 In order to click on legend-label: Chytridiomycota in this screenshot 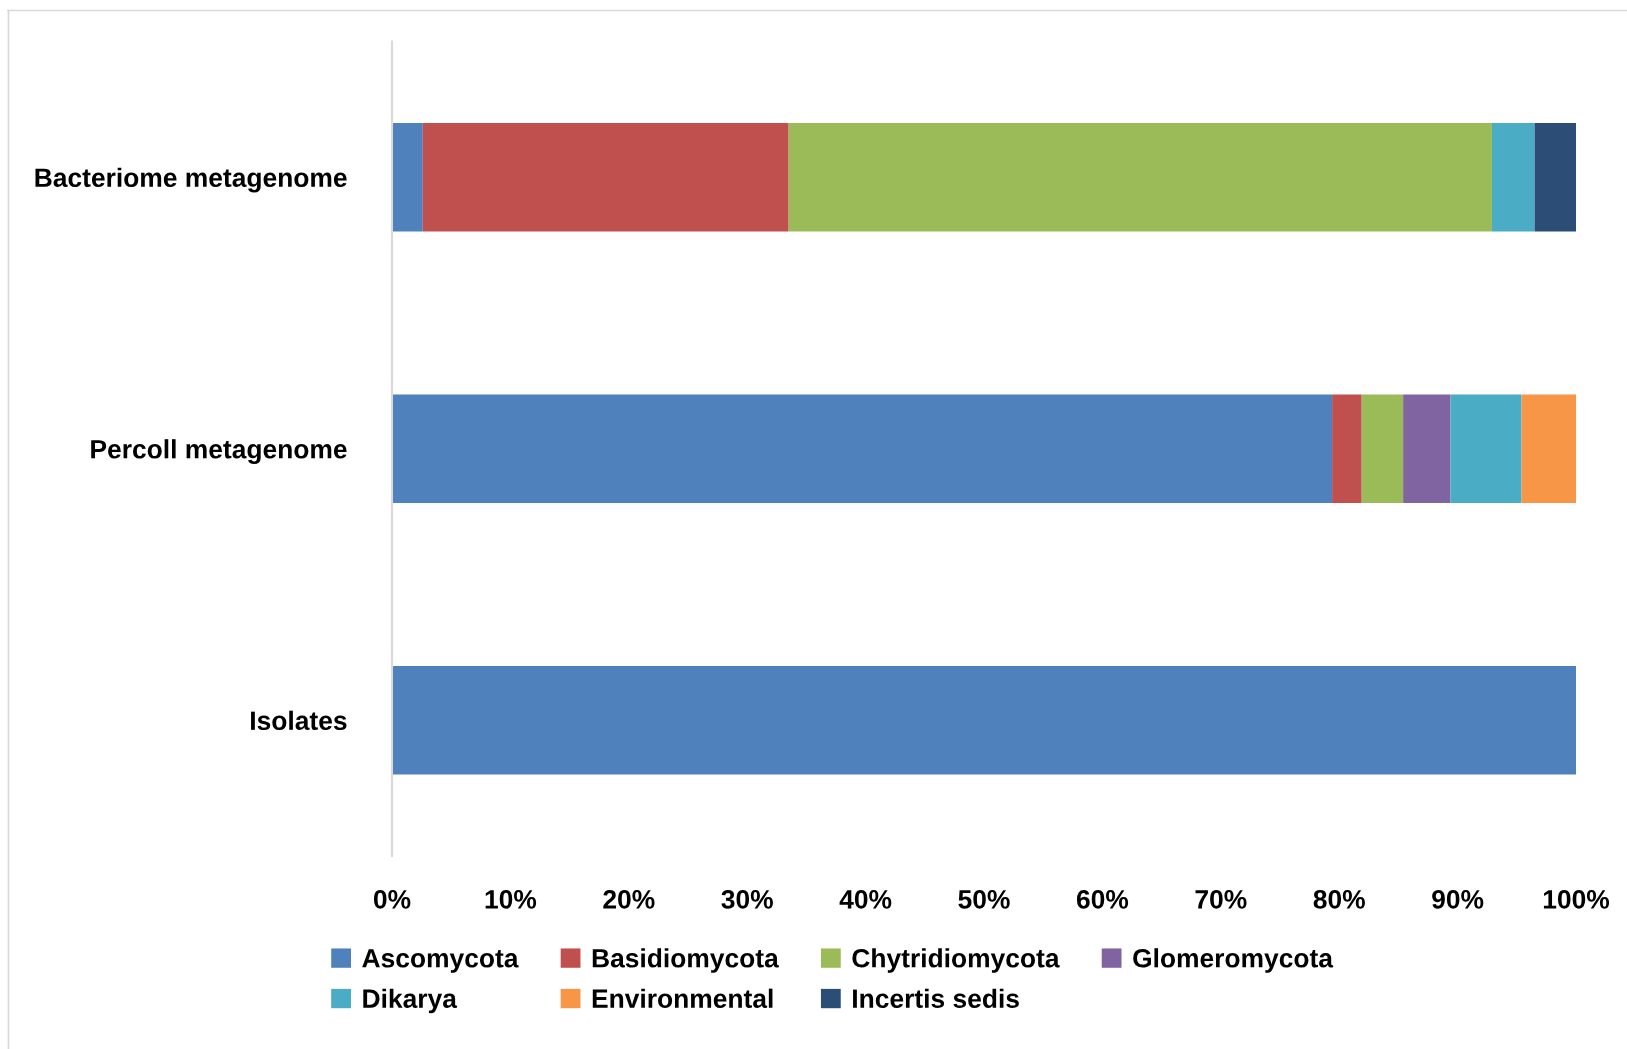, I will do `click(956, 960)`.